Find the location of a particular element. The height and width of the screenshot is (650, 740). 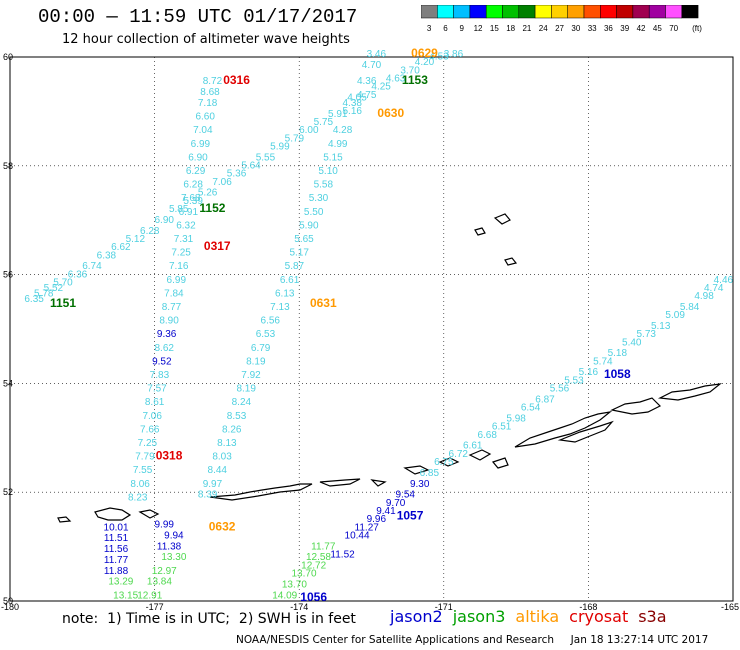

wave-height-value: 6.85 is located at coordinates (430, 473).